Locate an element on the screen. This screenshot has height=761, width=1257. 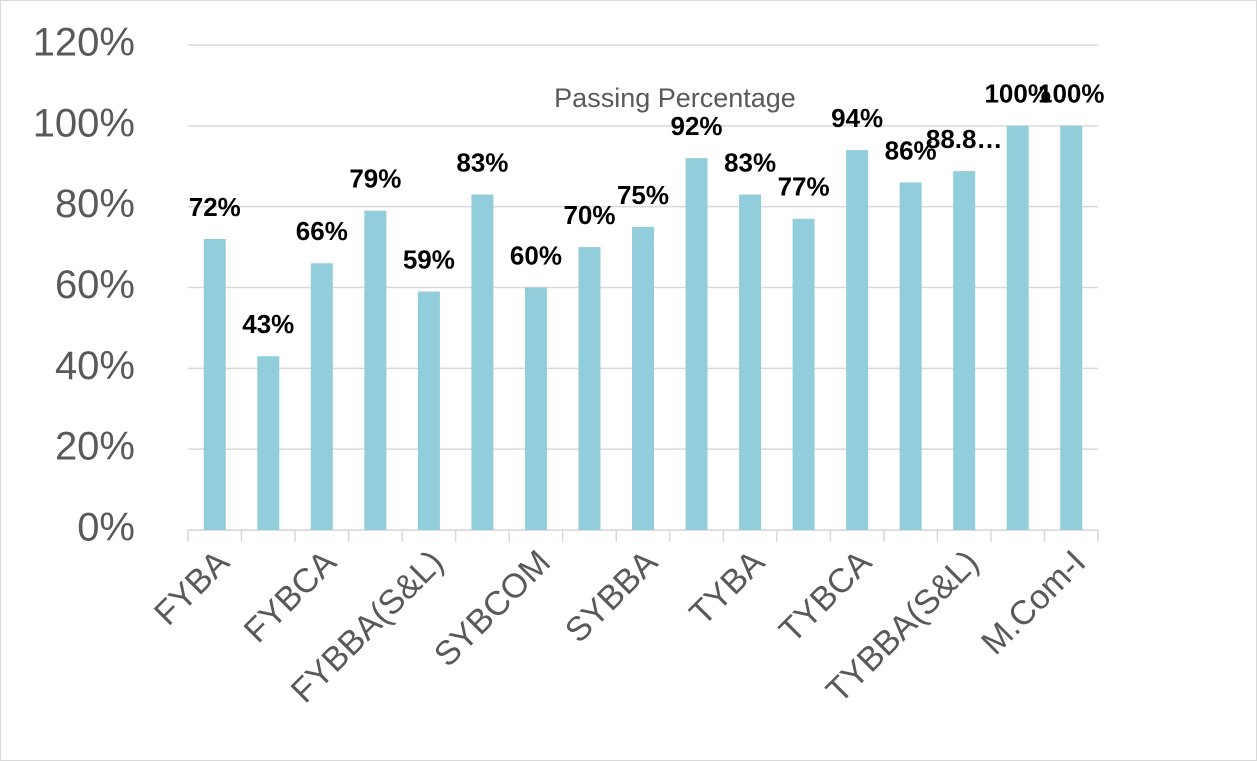
data-label: 86% is located at coordinates (911, 150).